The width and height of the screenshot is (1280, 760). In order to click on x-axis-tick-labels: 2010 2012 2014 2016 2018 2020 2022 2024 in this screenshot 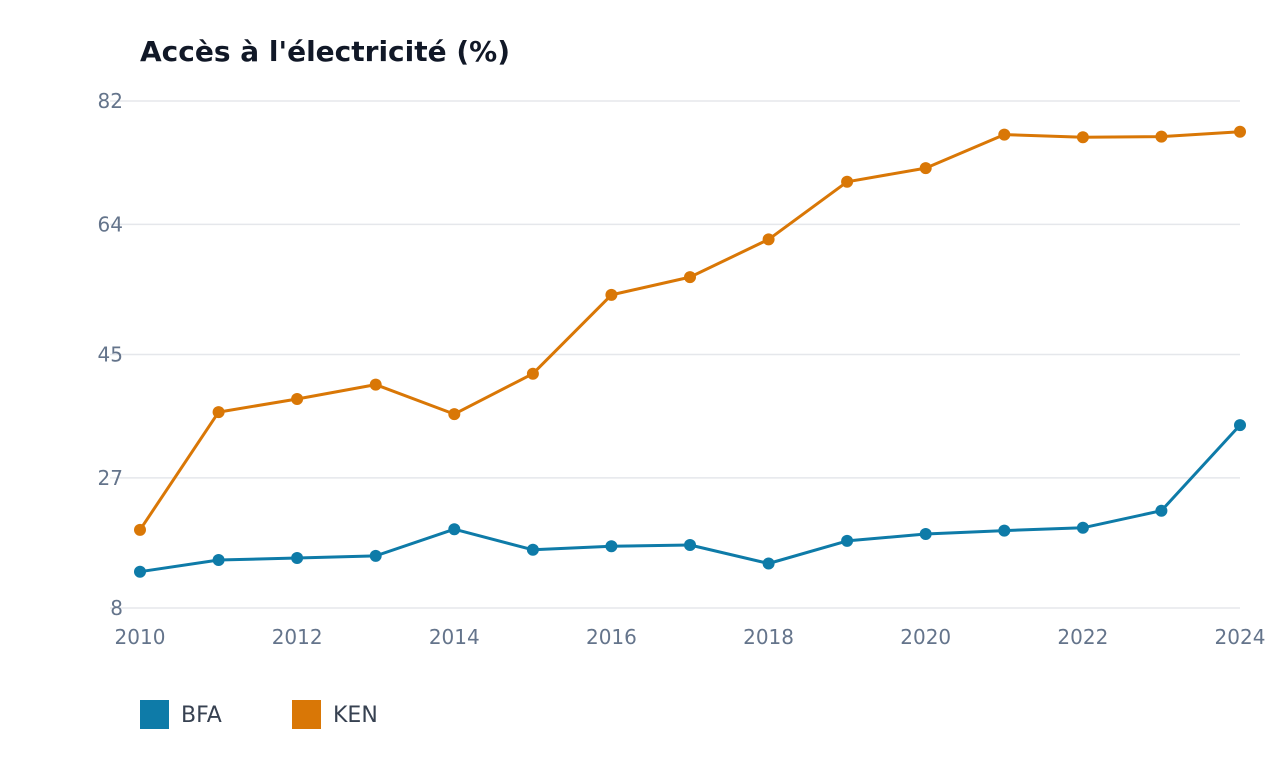, I will do `click(690, 637)`.